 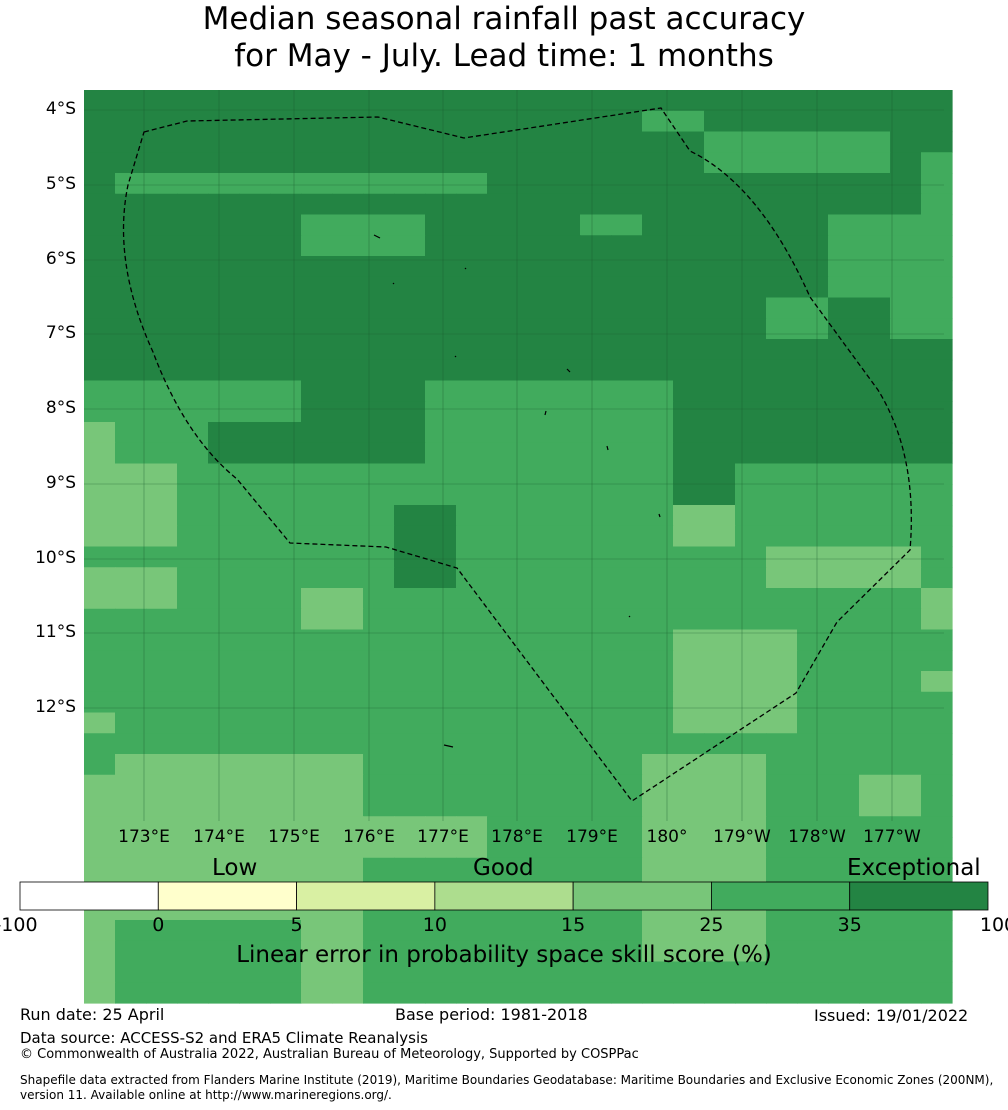 I want to click on colorbar-segment, so click(x=781, y=896).